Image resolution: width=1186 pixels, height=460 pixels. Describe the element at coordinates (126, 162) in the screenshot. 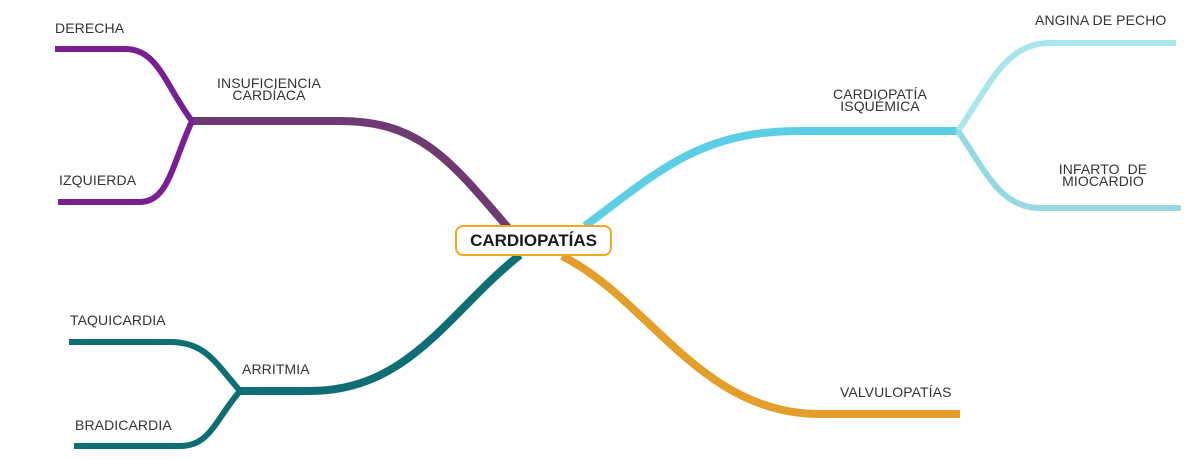

I see `branch-izquierda` at that location.